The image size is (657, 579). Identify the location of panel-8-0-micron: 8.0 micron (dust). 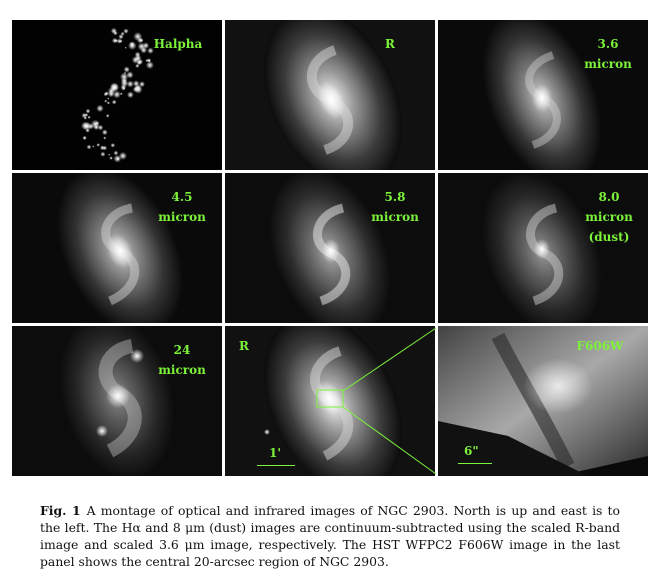
(543, 248).